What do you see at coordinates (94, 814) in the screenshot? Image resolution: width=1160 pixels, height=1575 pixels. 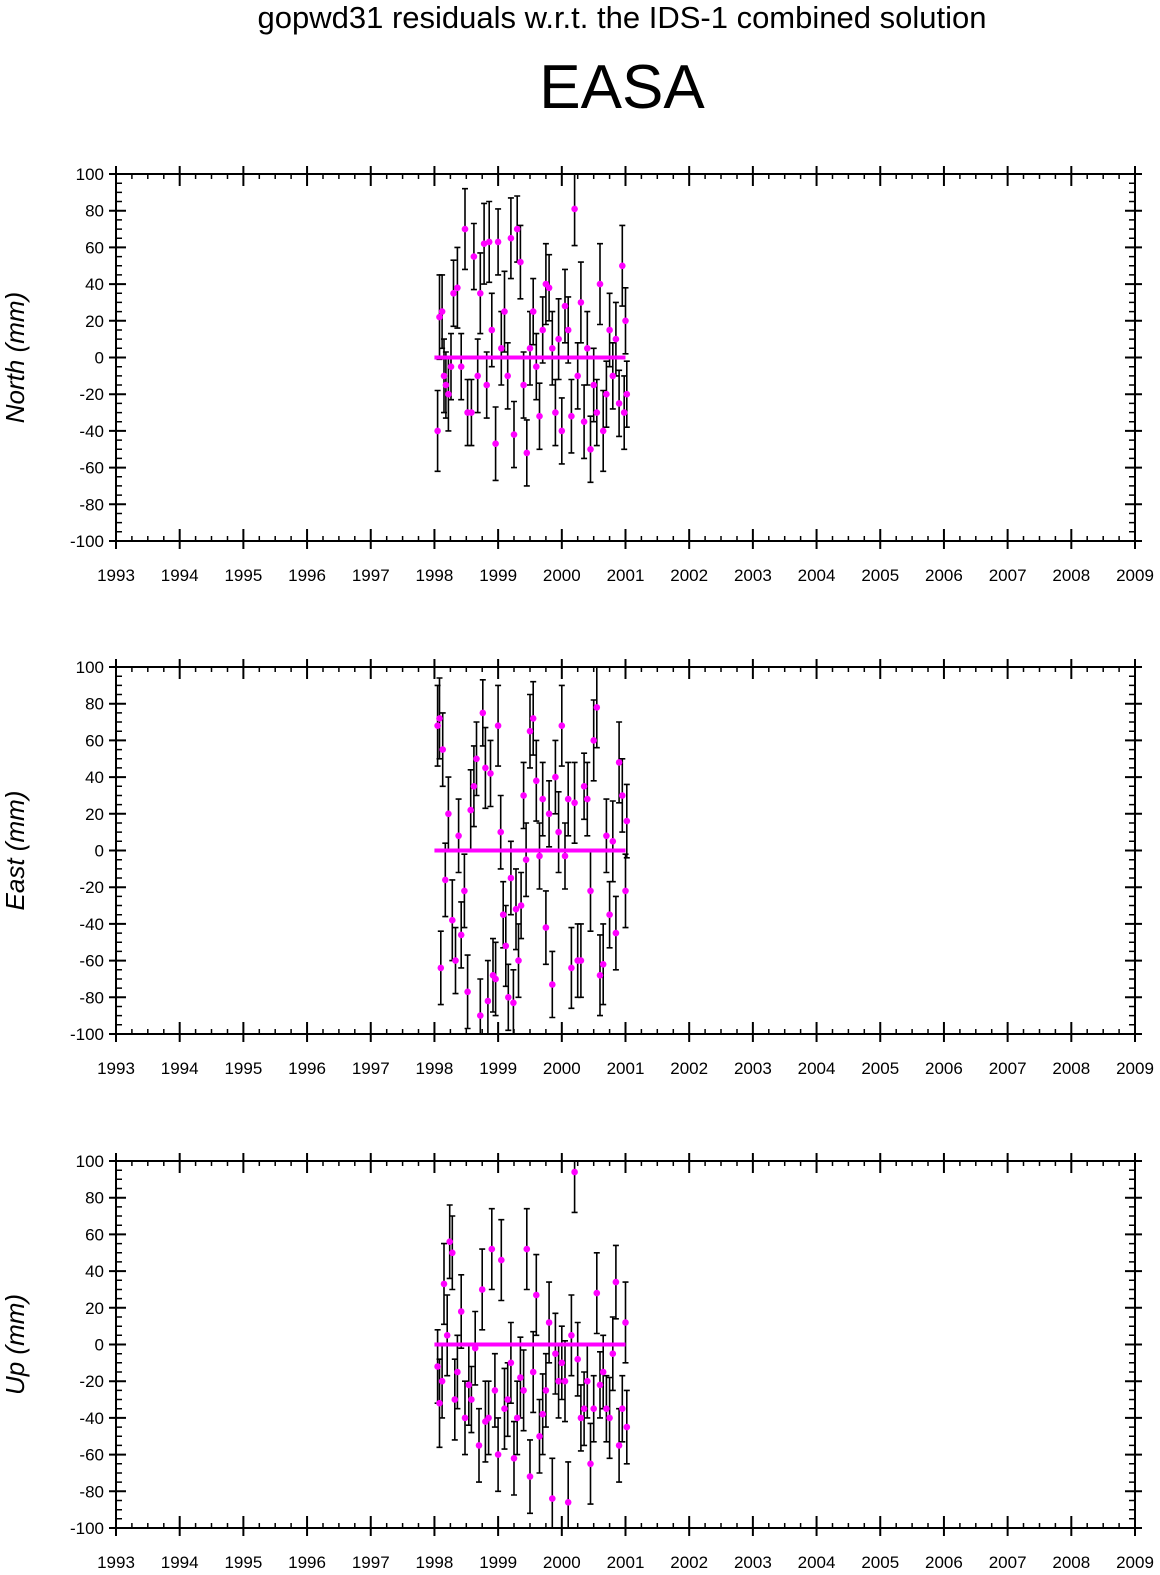 I see `east-ytick-label: 20` at bounding box center [94, 814].